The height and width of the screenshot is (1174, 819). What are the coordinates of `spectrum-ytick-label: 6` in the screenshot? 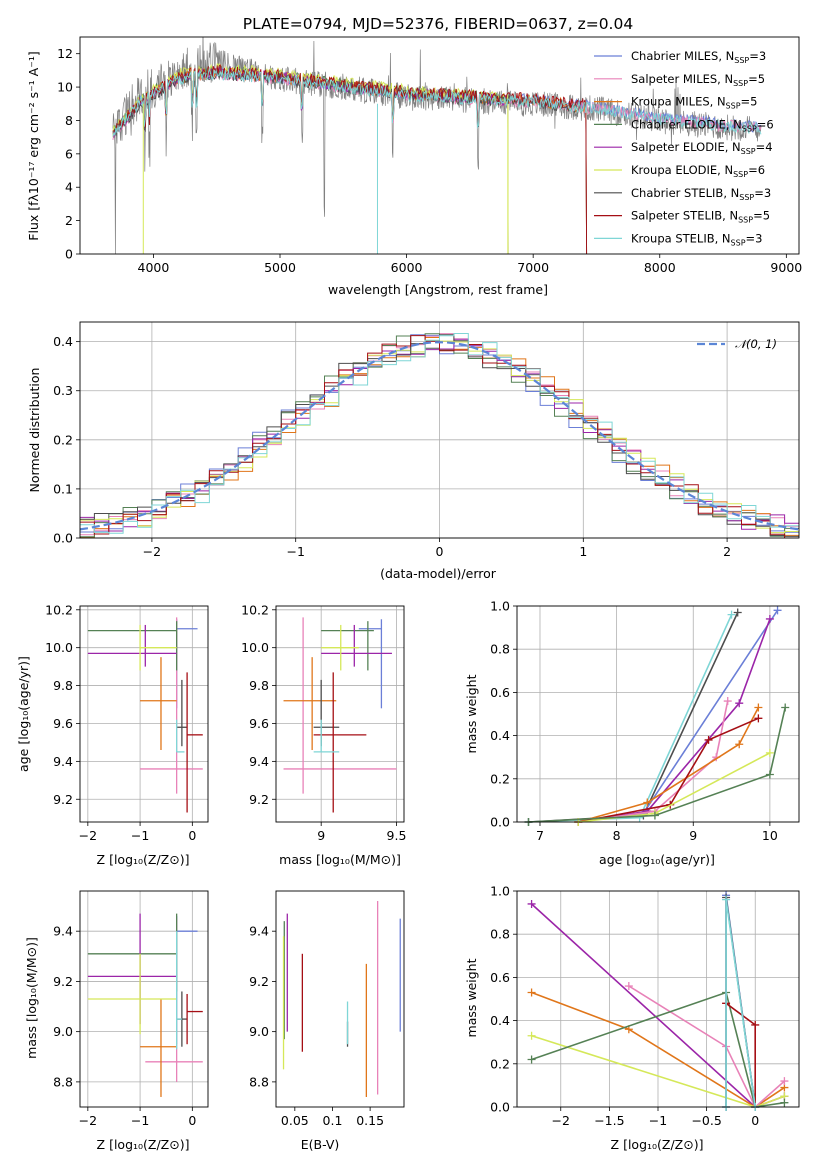 It's located at (69, 153).